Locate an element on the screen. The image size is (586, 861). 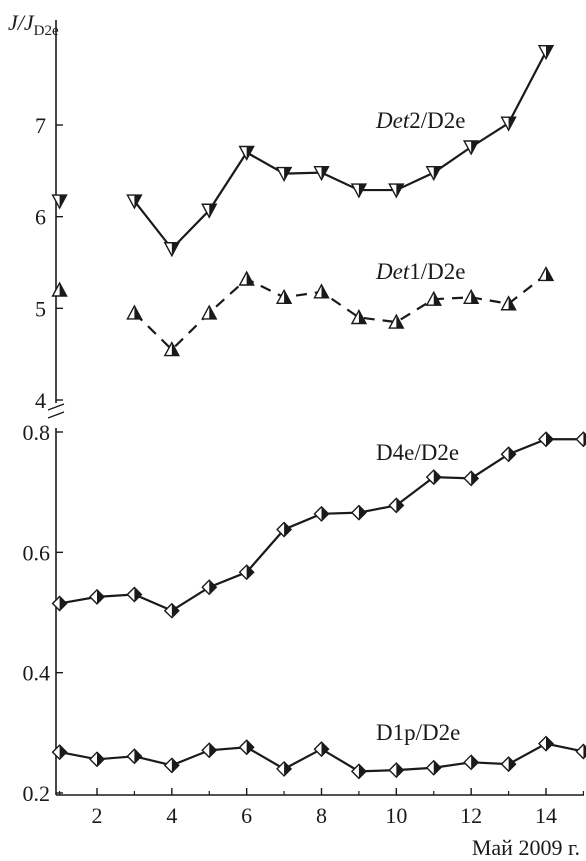
x-tick-label: 8 is located at coordinates (321, 815).